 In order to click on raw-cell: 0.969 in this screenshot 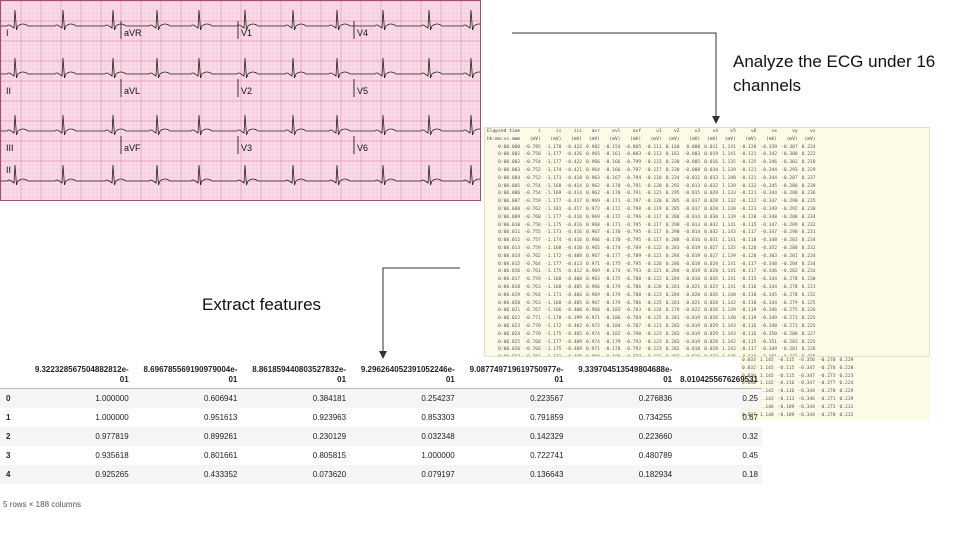, I will do `click(593, 272)`.